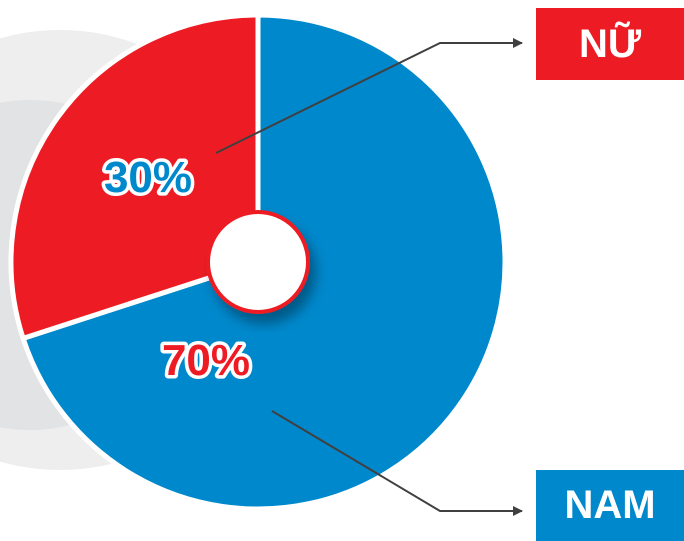  I want to click on legend-label-male: NAM, so click(610, 505).